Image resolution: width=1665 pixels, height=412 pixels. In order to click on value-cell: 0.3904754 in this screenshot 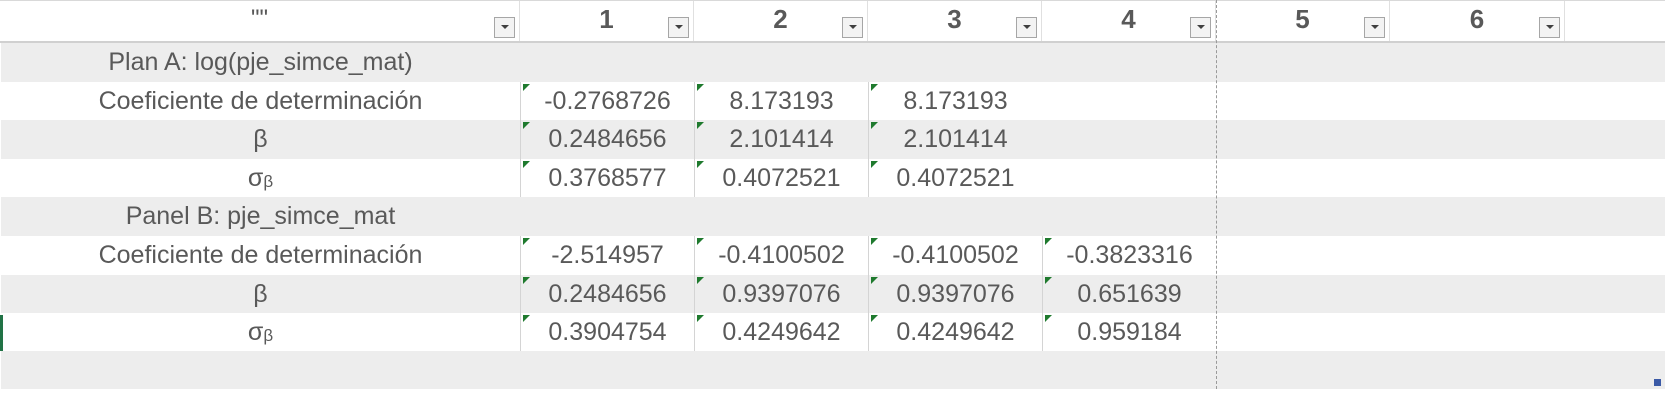, I will do `click(607, 332)`.